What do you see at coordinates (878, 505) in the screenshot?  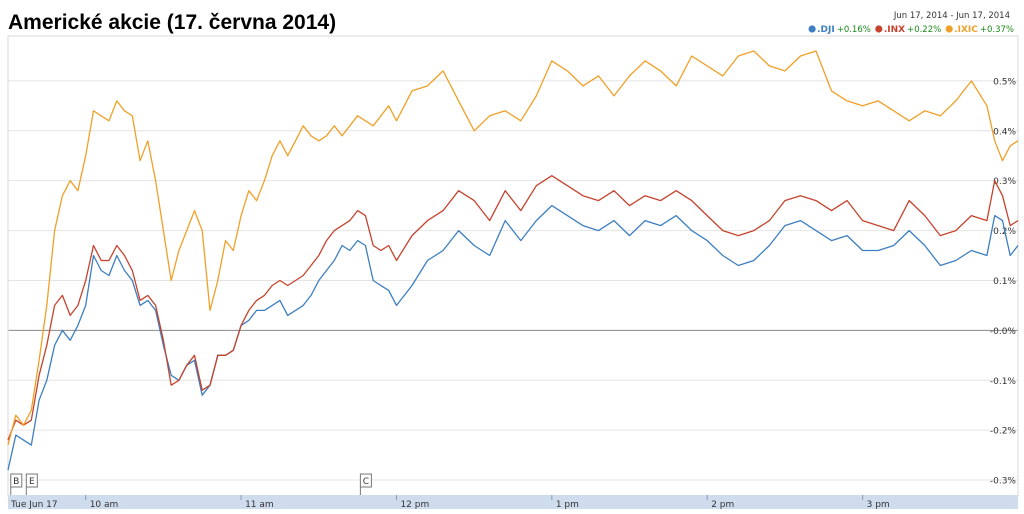 I see `x-tick-label: 3 pm` at bounding box center [878, 505].